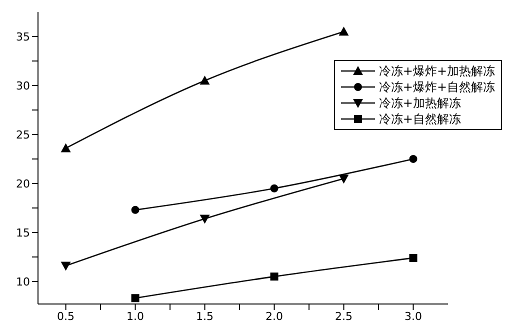 The image size is (512, 336). I want to click on x-tick-label: 1.5, so click(205, 316).